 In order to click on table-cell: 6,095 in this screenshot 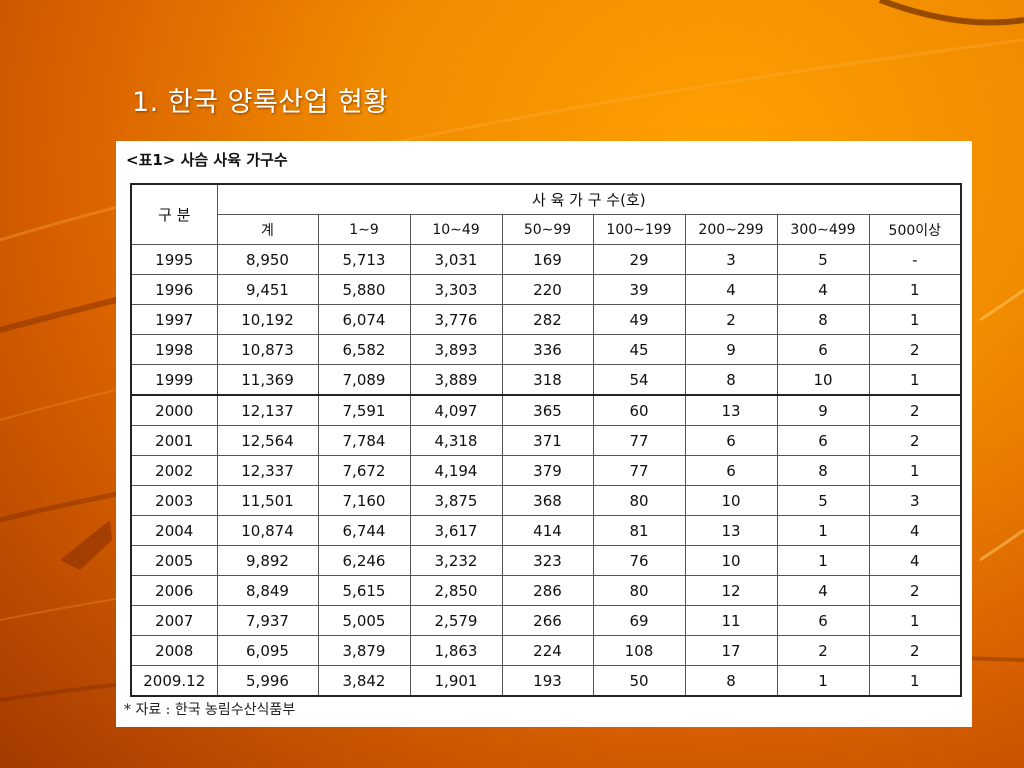, I will do `click(267, 650)`.